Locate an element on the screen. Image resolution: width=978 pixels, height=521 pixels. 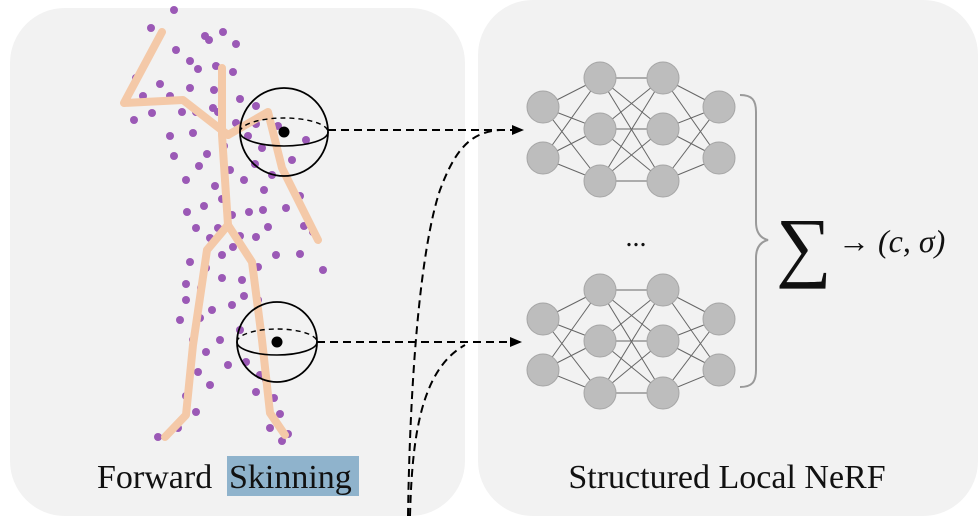
net-bottom-neuron-l3-n1 is located at coordinates (719, 370).